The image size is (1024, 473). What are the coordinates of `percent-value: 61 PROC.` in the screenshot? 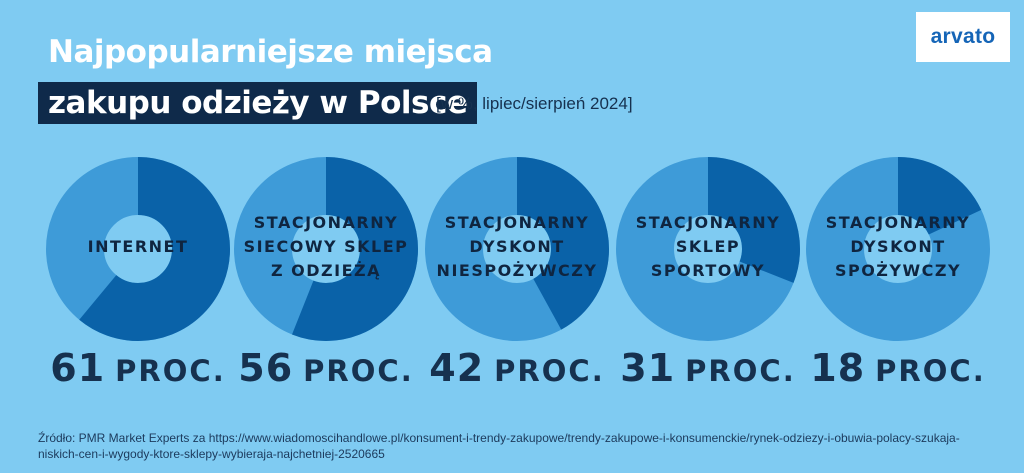 It's located at (138, 368).